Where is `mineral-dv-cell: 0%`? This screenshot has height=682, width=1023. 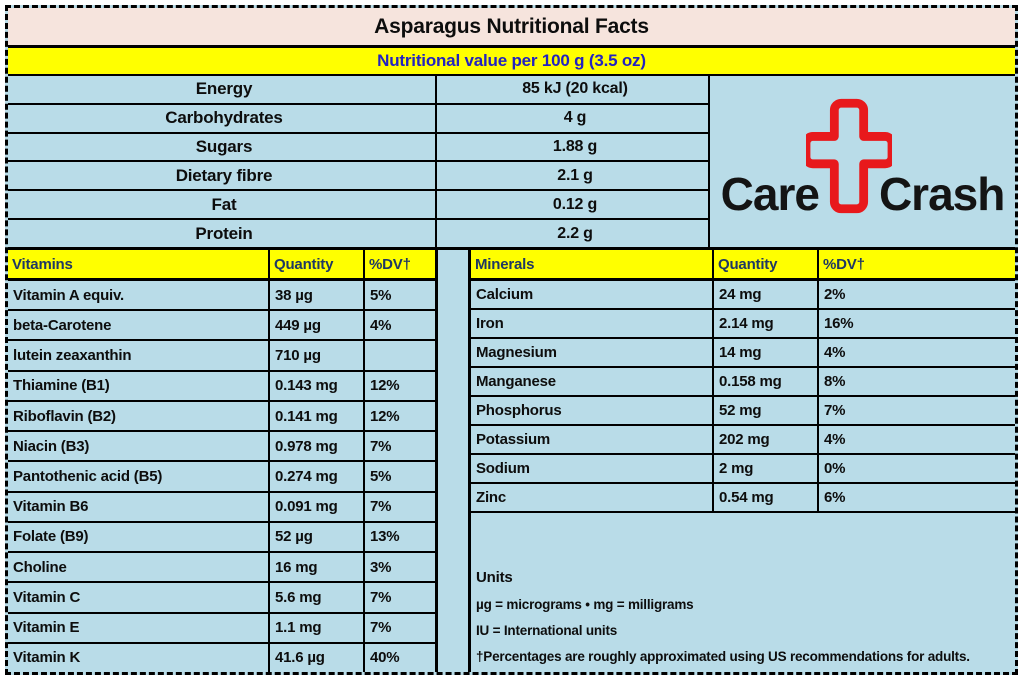
mineral-dv-cell: 0% is located at coordinates (835, 468).